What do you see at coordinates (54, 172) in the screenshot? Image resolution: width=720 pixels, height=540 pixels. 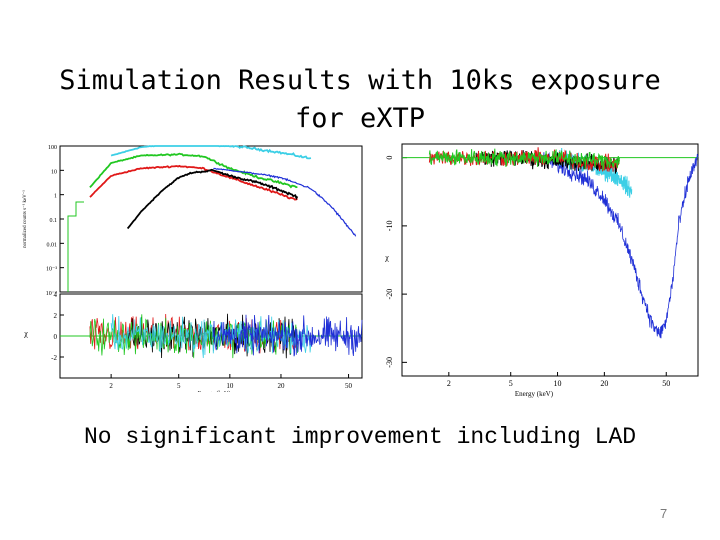 I see `left-top-ytick-label: 10` at bounding box center [54, 172].